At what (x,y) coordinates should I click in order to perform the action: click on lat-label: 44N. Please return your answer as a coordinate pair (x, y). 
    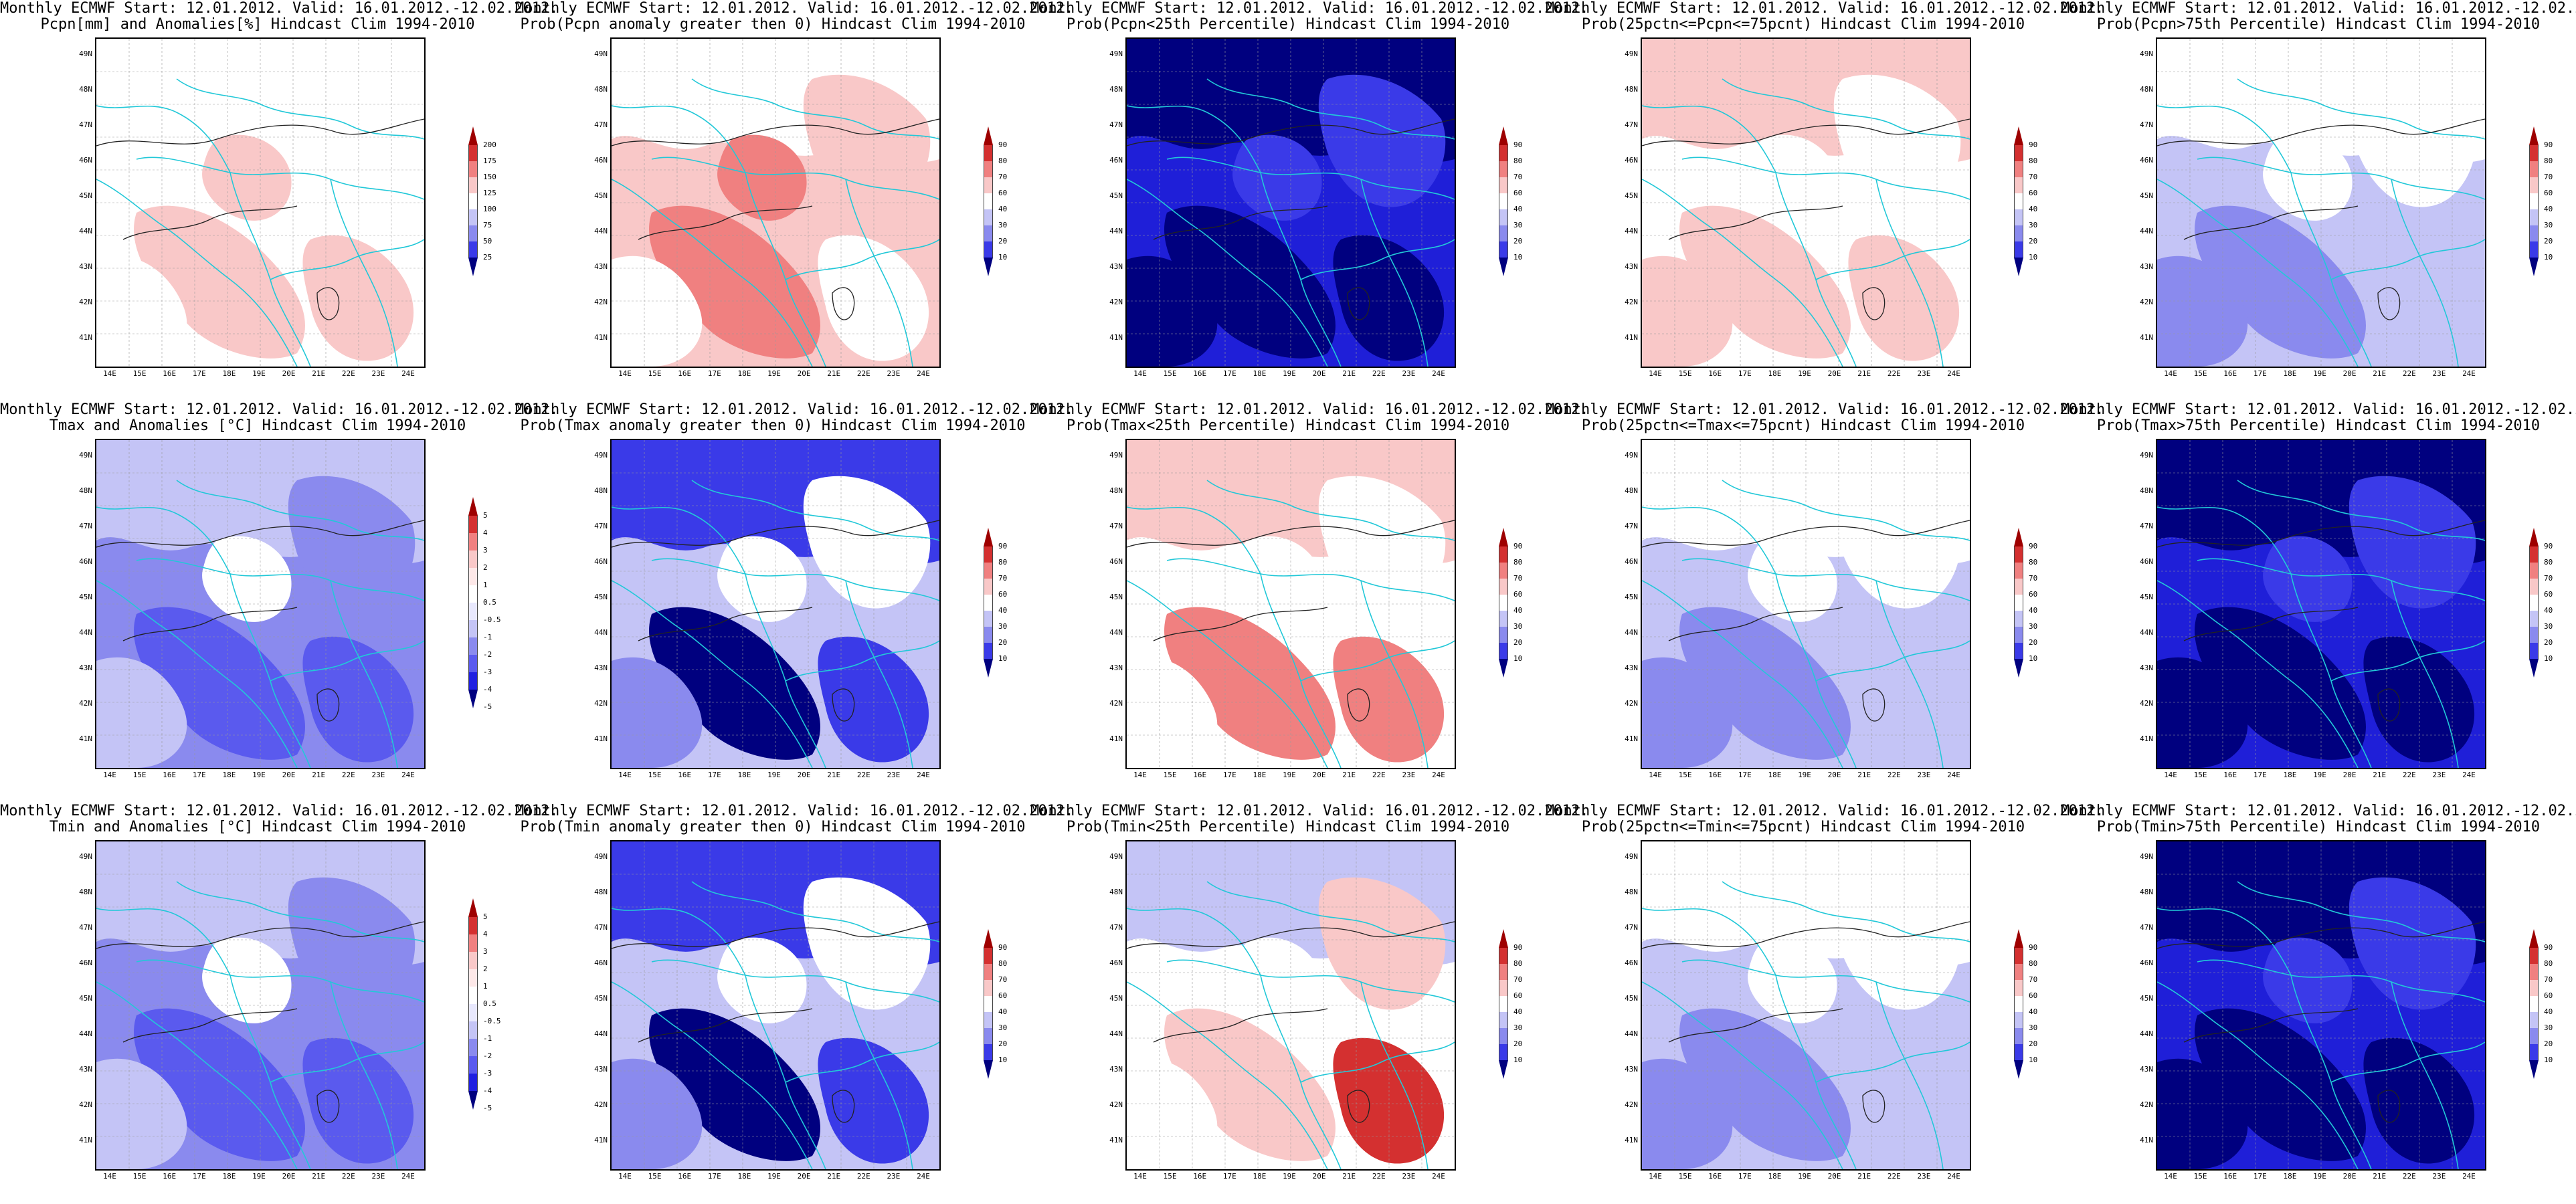
    Looking at the image, I should click on (85, 231).